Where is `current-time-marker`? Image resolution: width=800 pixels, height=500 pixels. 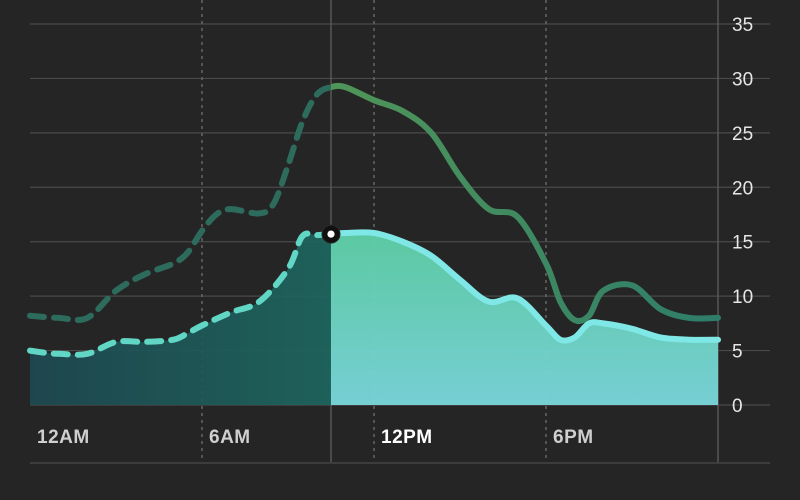 current-time-marker is located at coordinates (331, 234).